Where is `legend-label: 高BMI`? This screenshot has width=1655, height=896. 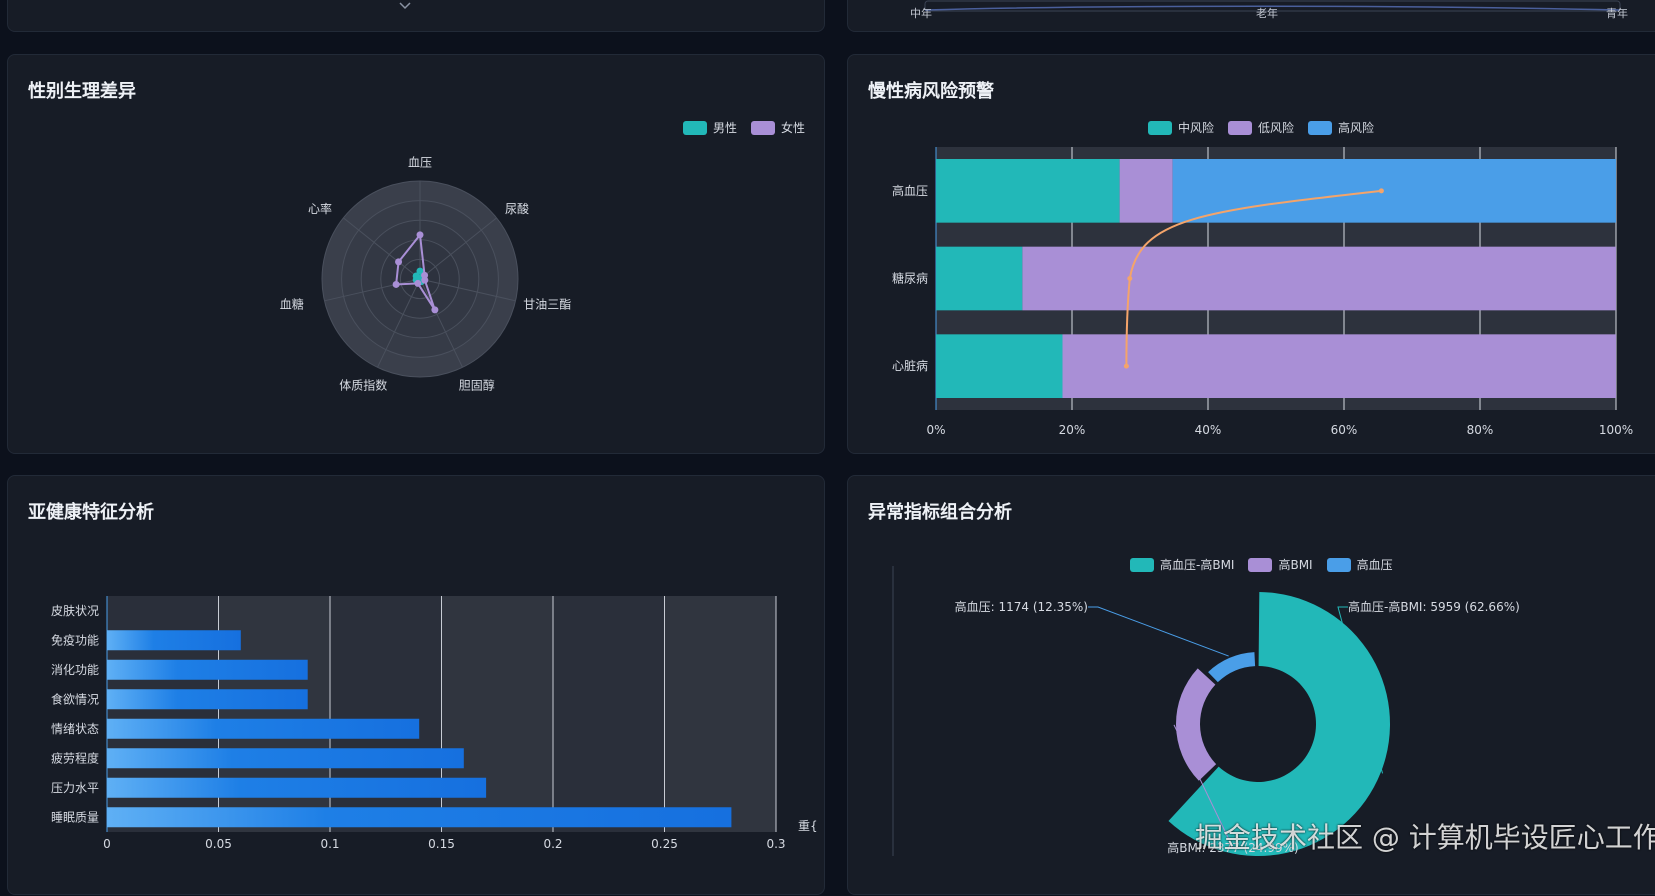 legend-label: 高BMI is located at coordinates (1295, 565).